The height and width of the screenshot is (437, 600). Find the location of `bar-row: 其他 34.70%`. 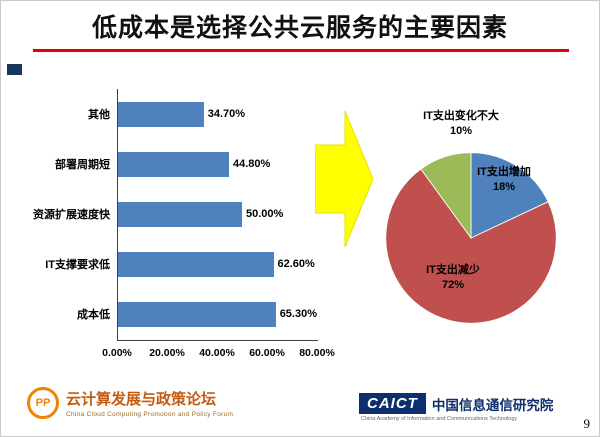

bar-row: 其他 34.70% is located at coordinates (170, 114).